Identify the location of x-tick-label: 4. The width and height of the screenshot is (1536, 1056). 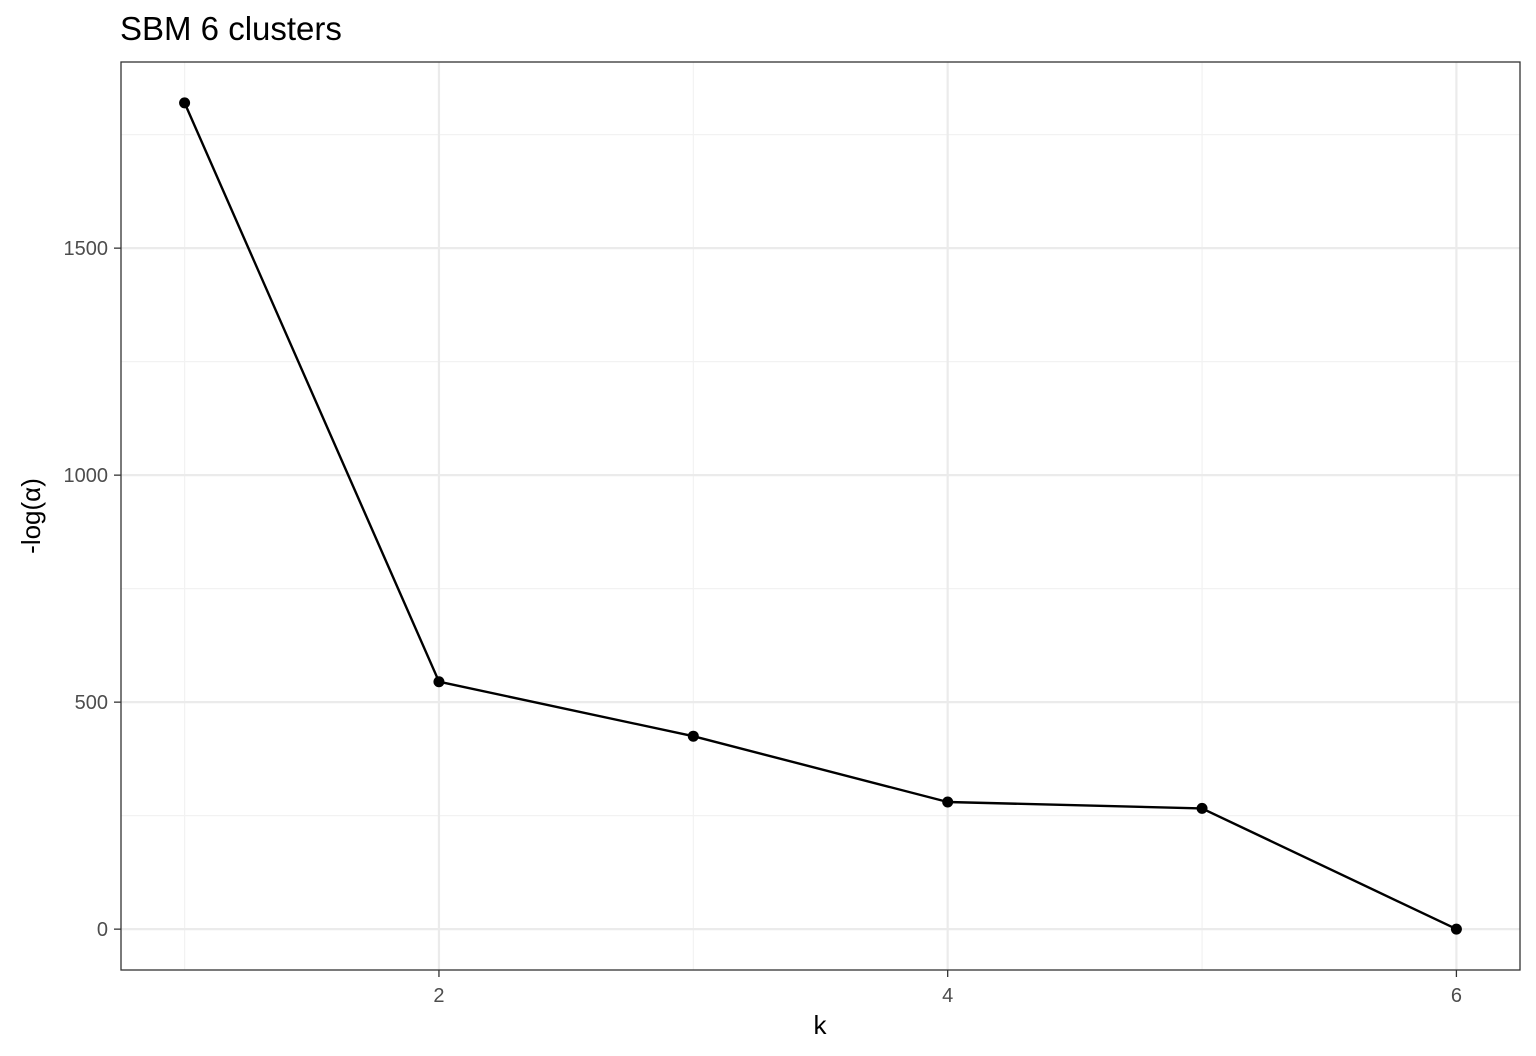
(947, 996).